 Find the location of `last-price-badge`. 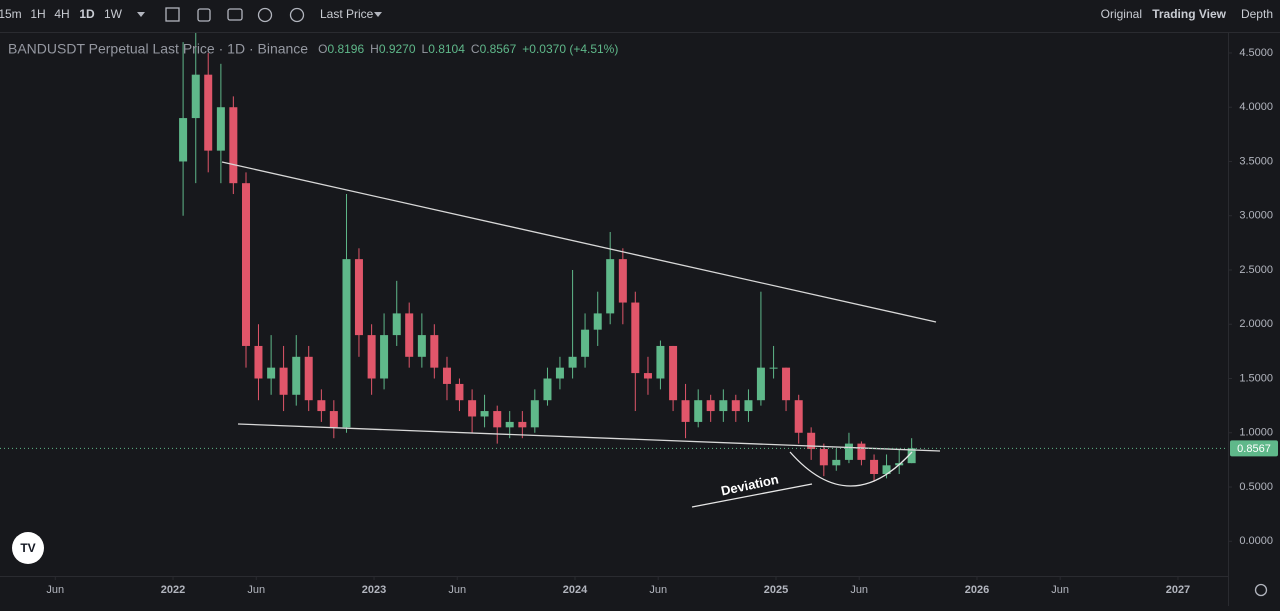

last-price-badge is located at coordinates (1254, 448).